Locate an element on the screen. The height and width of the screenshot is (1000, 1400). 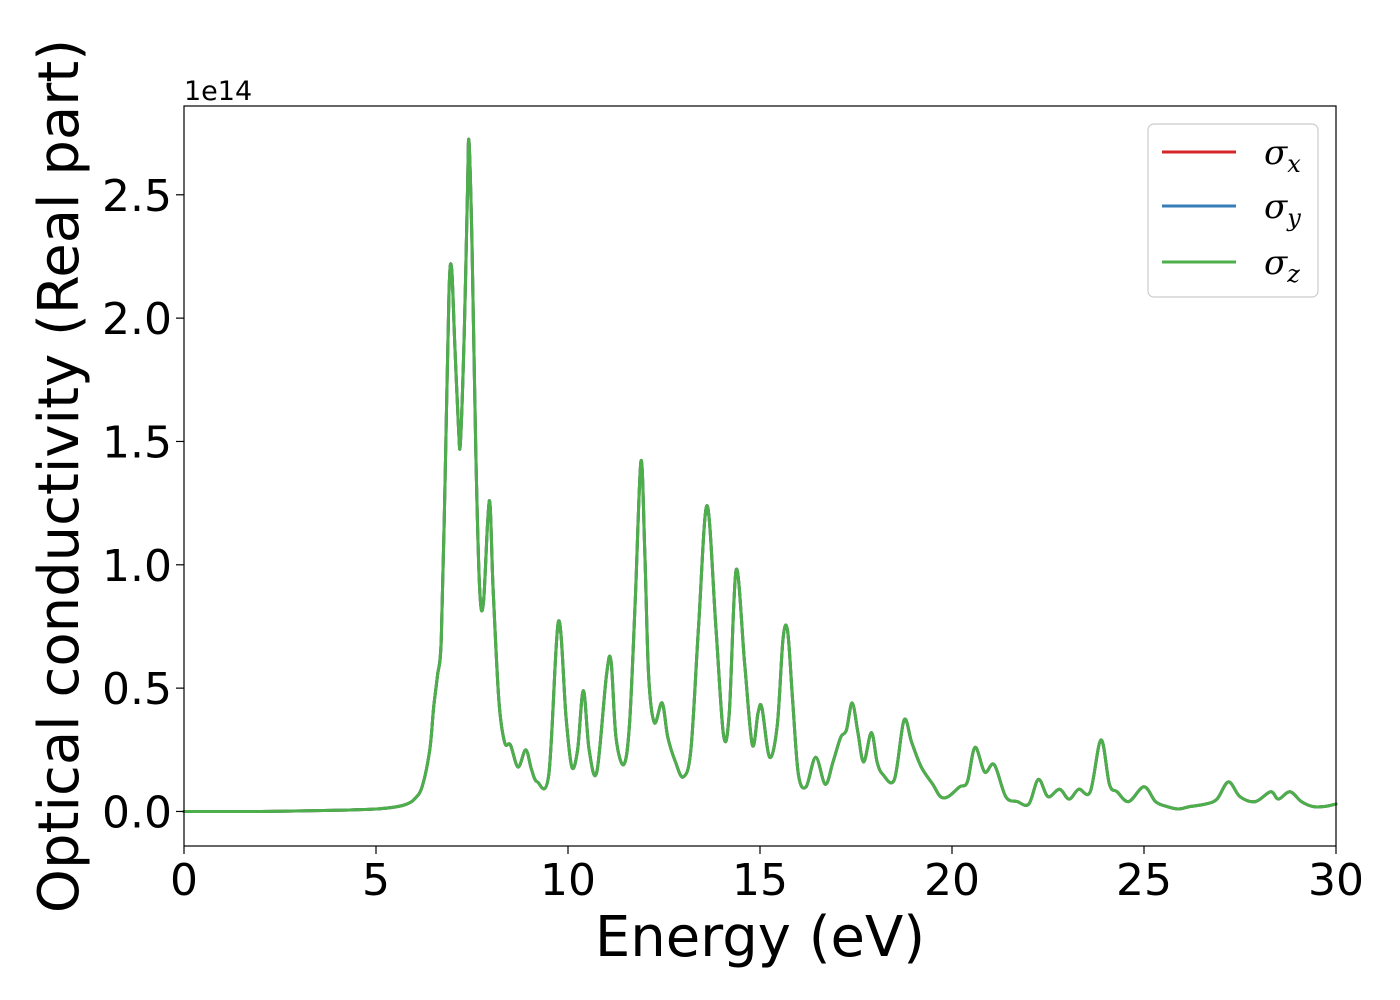
y-tick-label: 0.5 is located at coordinates (137, 689).